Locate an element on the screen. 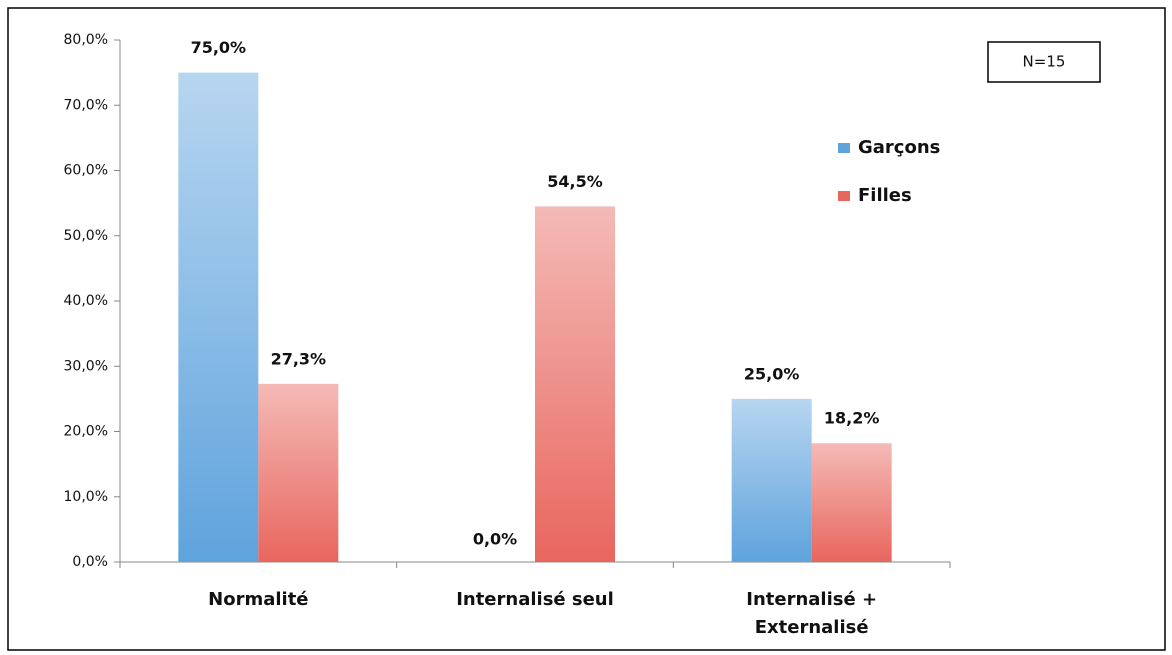 This screenshot has width=1172, height=655. y-tick-label: 50,0% is located at coordinates (86, 236).